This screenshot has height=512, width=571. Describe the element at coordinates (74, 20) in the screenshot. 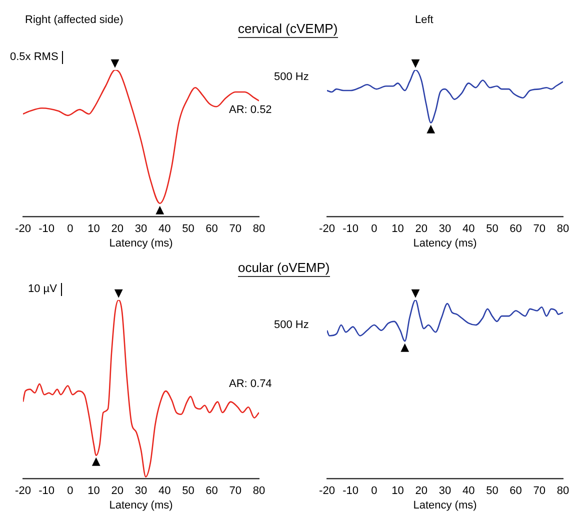

I see `chart-title: Right (affected side)` at that location.